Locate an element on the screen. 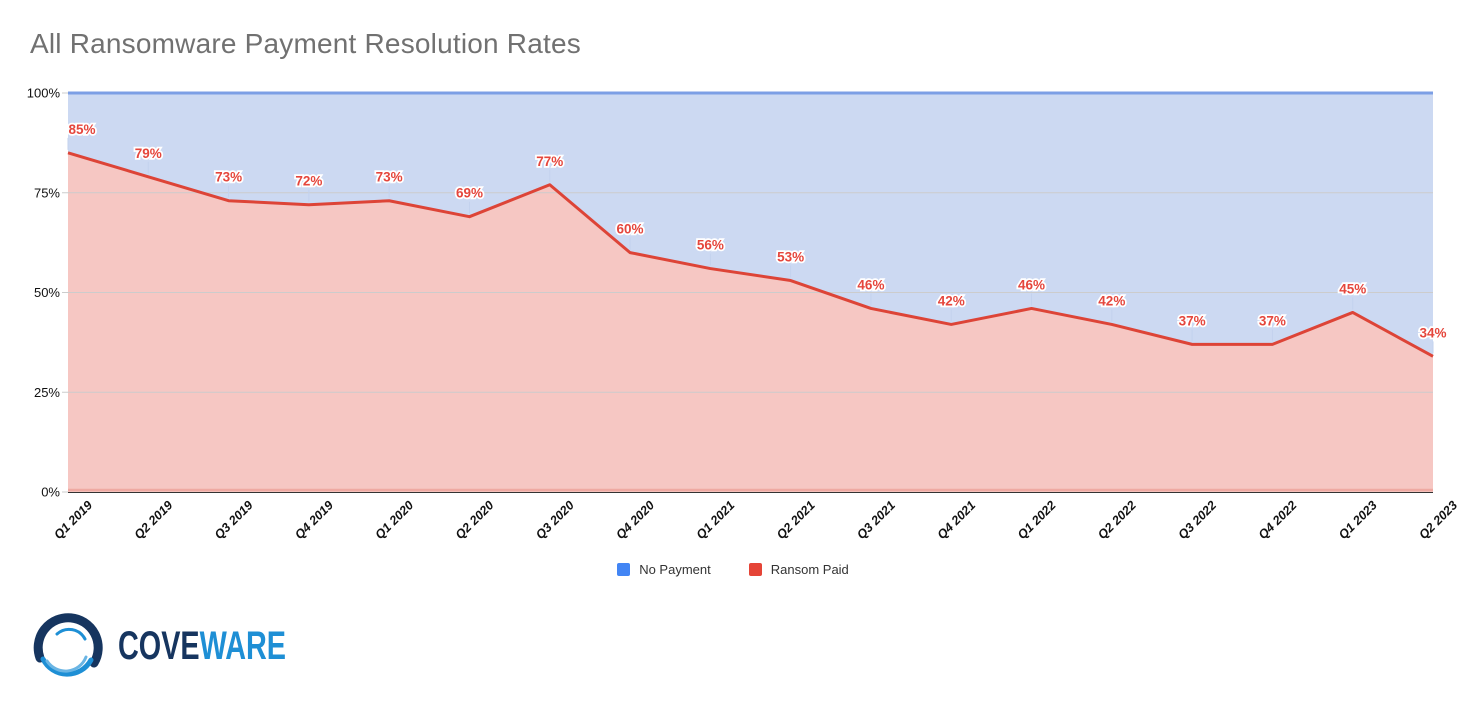 The image size is (1466, 704). coveware-wordmark: COVEWARE is located at coordinates (202, 646).